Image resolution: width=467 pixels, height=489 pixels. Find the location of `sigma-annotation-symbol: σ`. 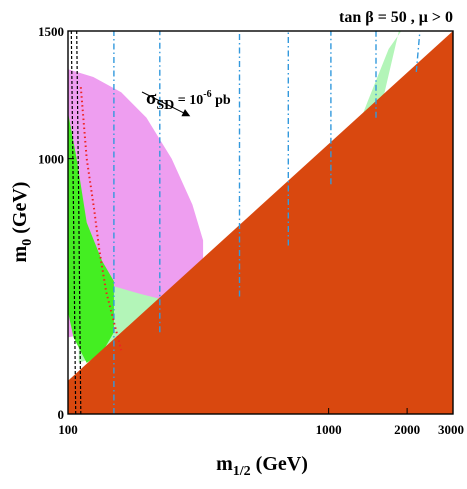

sigma-annotation-symbol: σ is located at coordinates (151, 98).